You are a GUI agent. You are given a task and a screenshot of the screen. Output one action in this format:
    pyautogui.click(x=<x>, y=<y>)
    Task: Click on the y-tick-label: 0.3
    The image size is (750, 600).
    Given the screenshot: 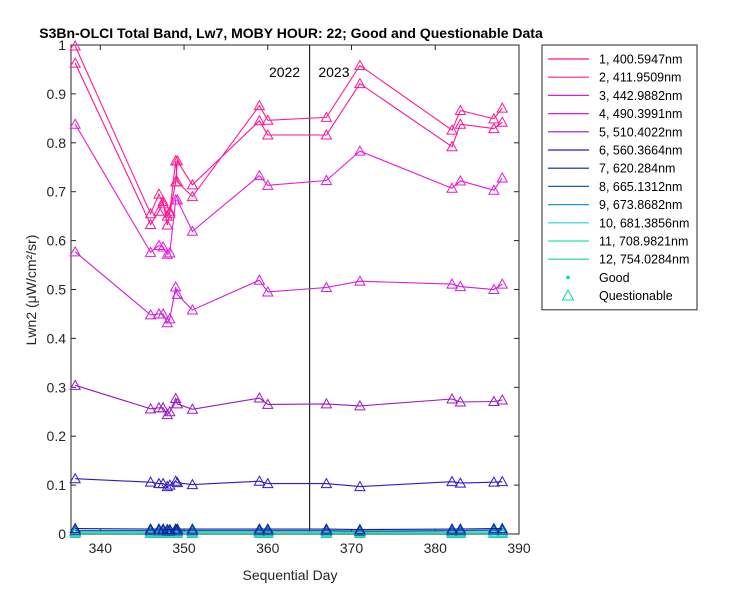 What is the action you would take?
    pyautogui.click(x=57, y=387)
    